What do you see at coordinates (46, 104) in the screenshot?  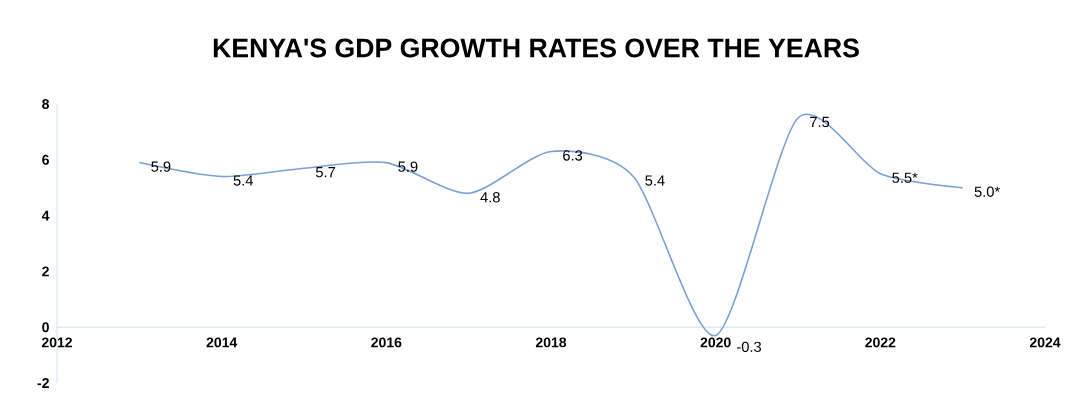 I see `y-tick-label: 8` at bounding box center [46, 104].